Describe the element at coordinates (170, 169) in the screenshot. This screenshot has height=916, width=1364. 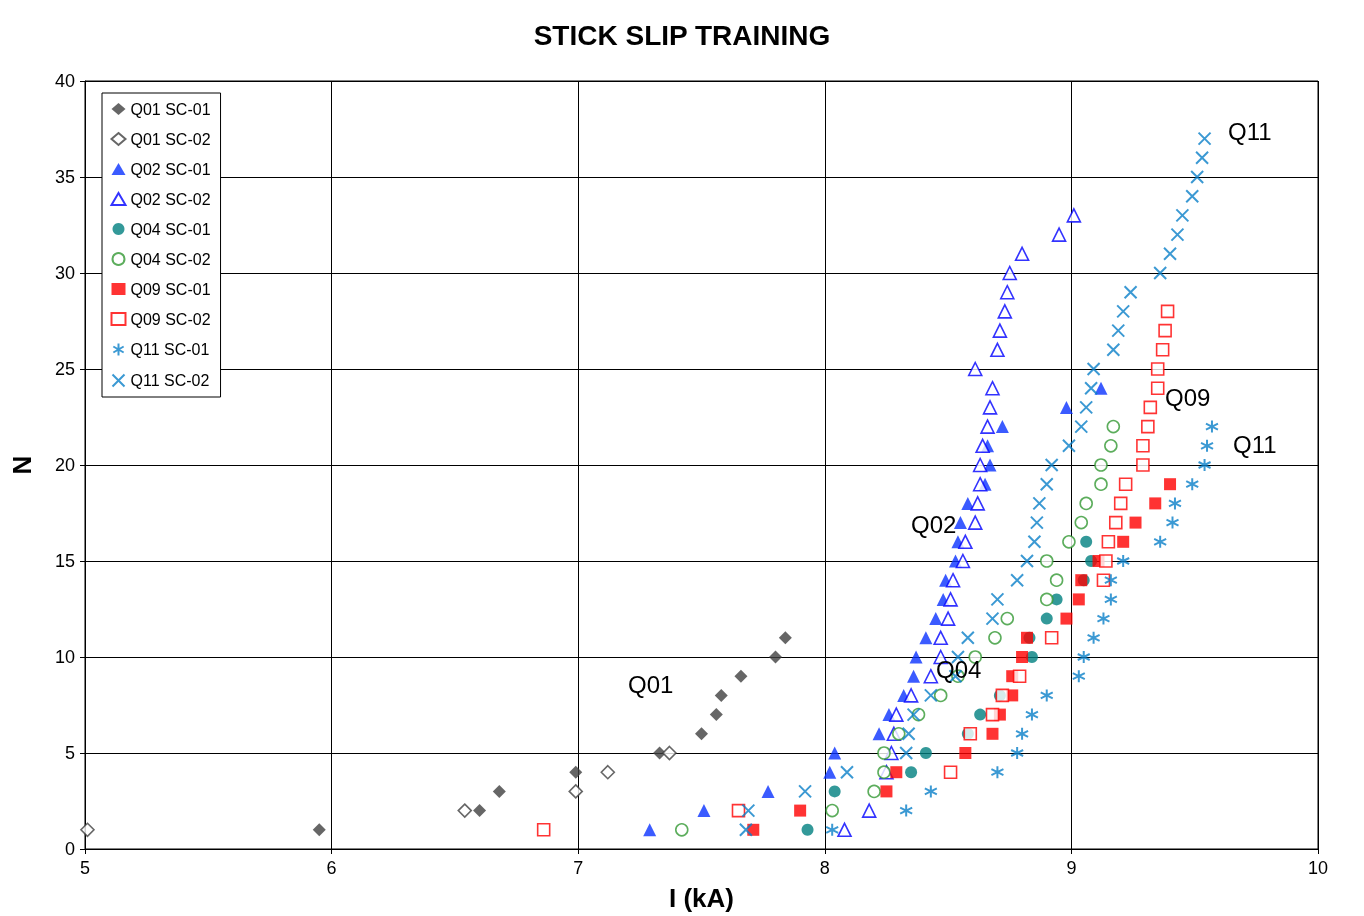
I see `legend-label: Q02 SC-01` at that location.